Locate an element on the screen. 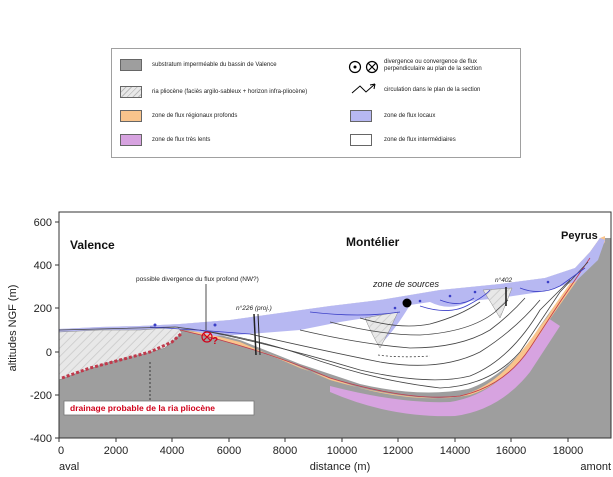 This screenshot has width=613, height=477. x-axis-label: distance (m) is located at coordinates (340, 467).